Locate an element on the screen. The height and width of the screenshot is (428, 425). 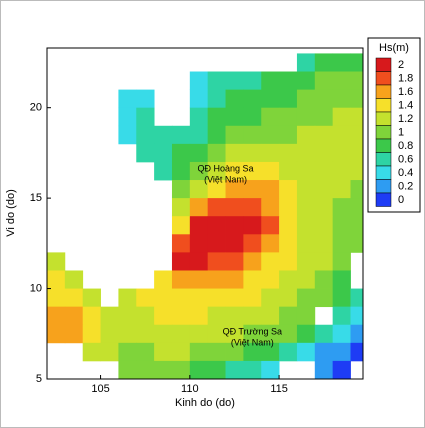
y-tick-label: 15 is located at coordinates (36, 198).